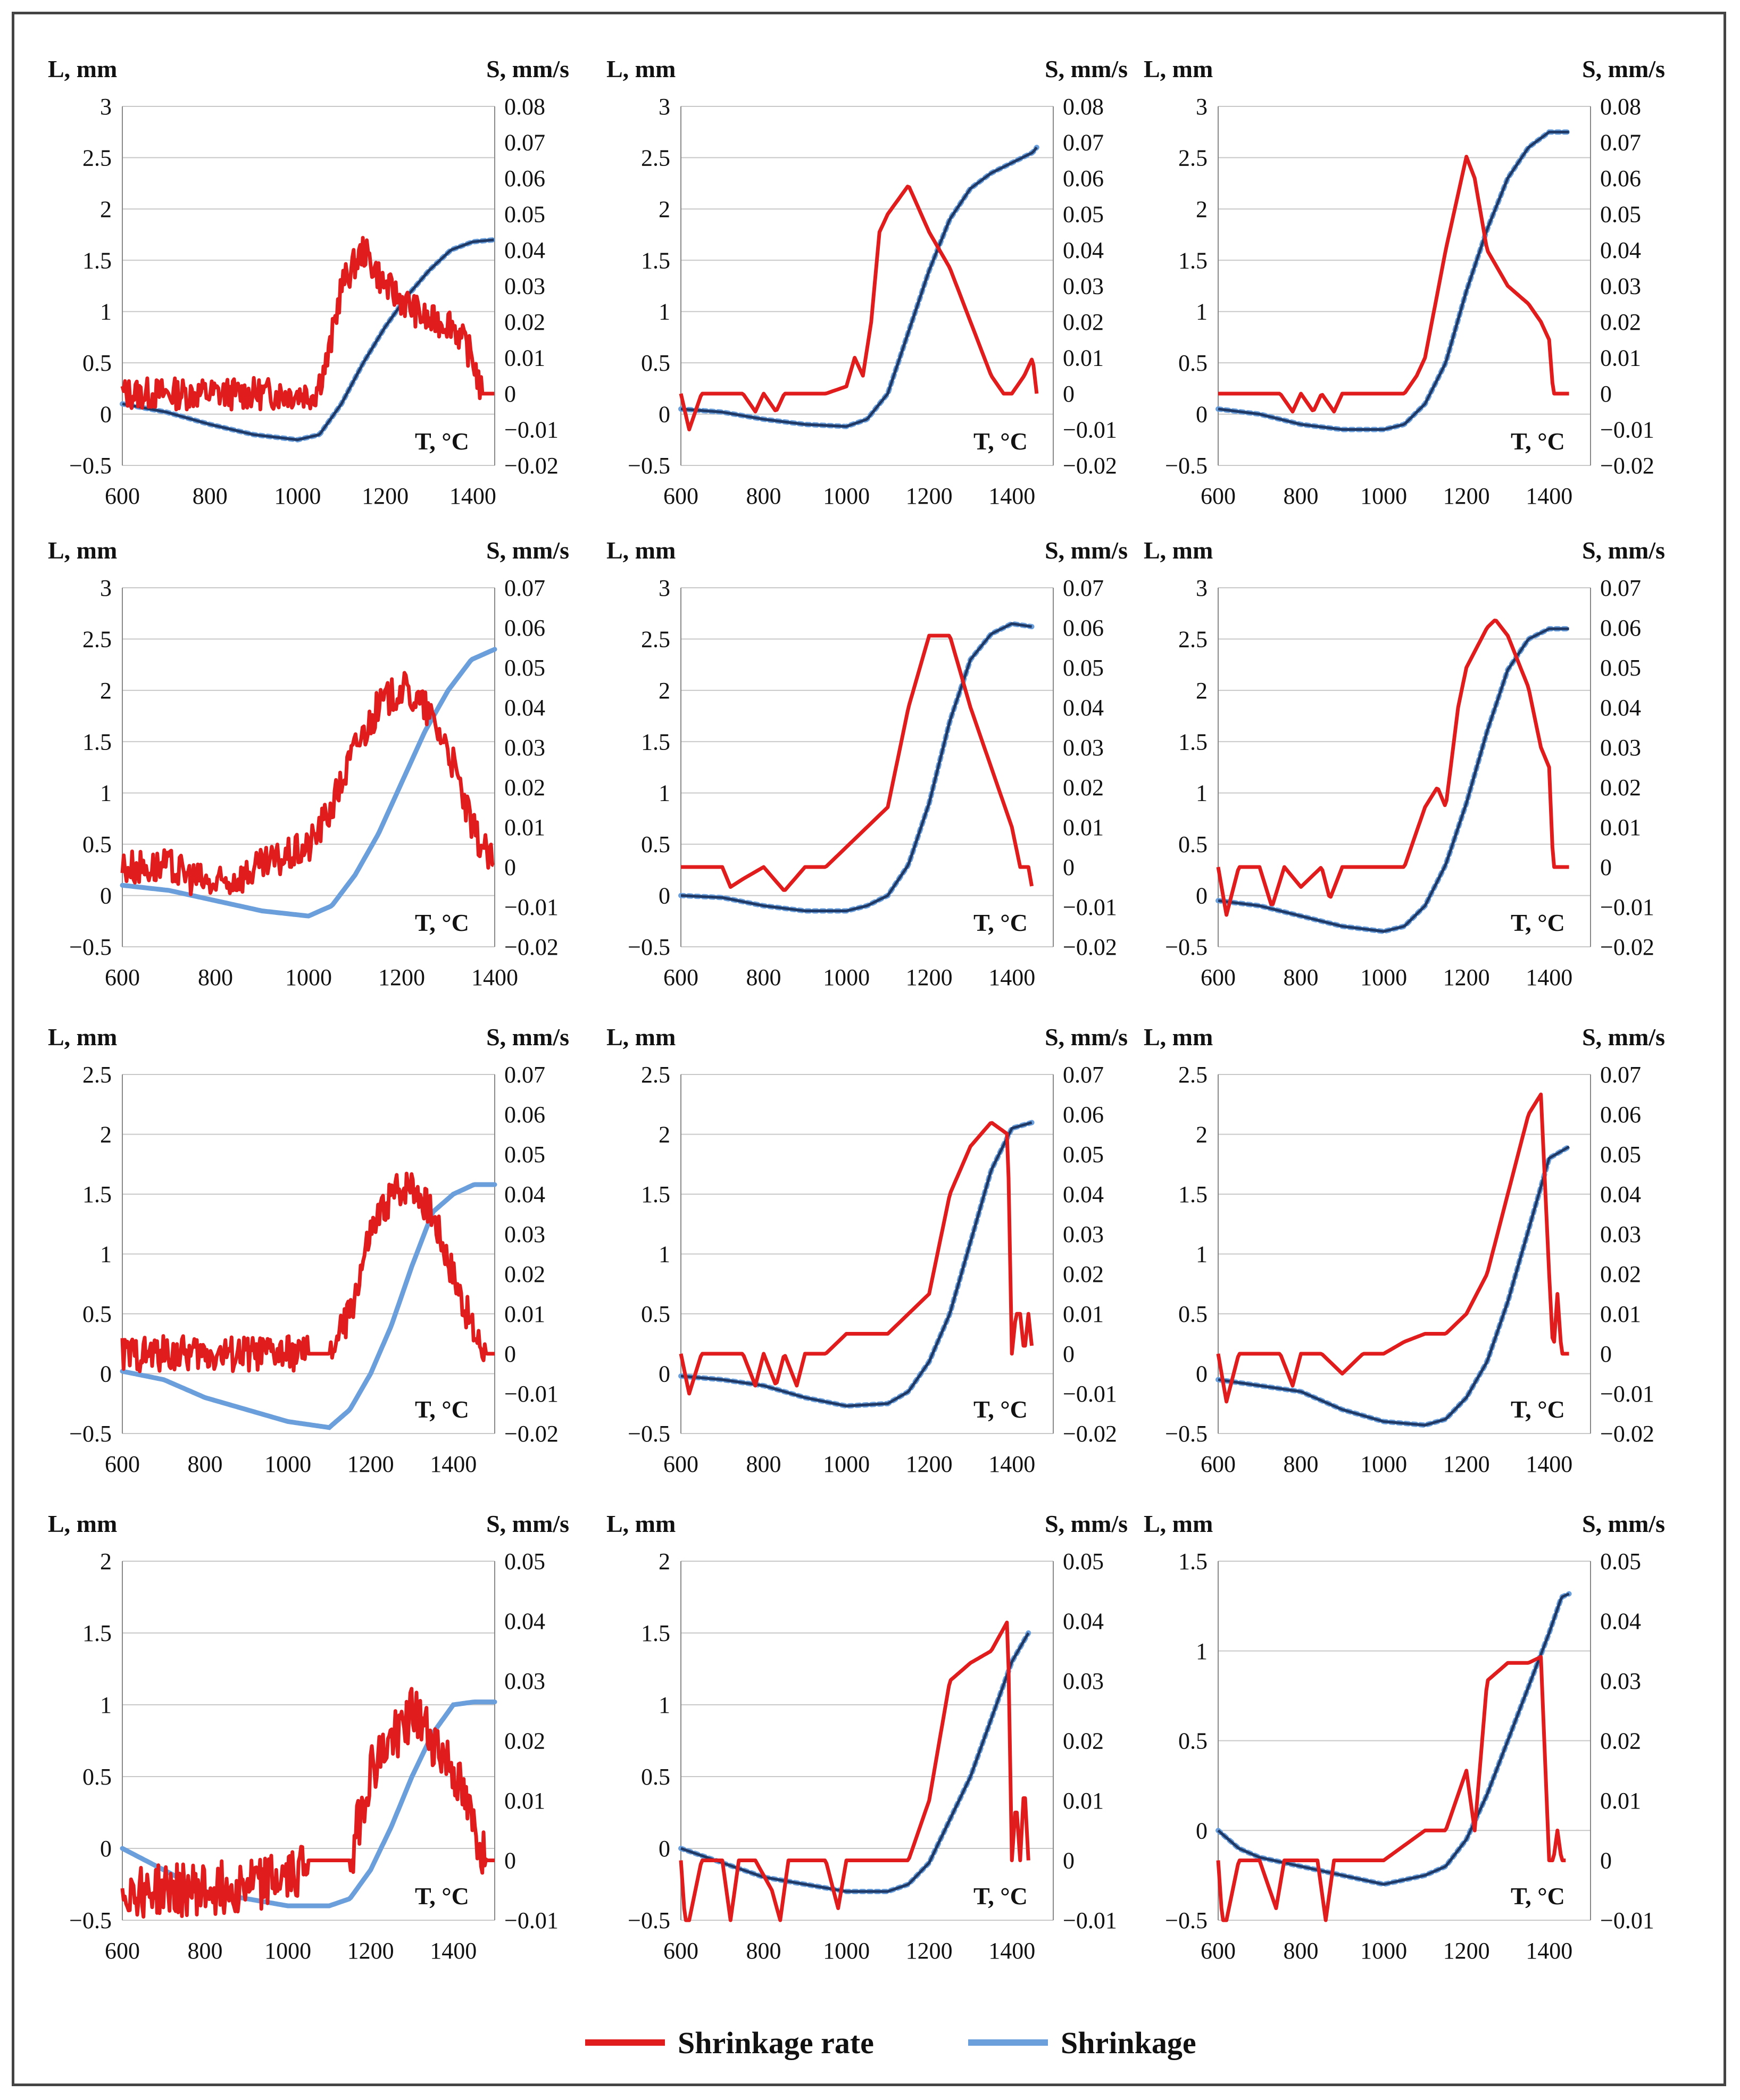  I want to click on legend-item-rate: Shrinkage rate, so click(729, 2042).